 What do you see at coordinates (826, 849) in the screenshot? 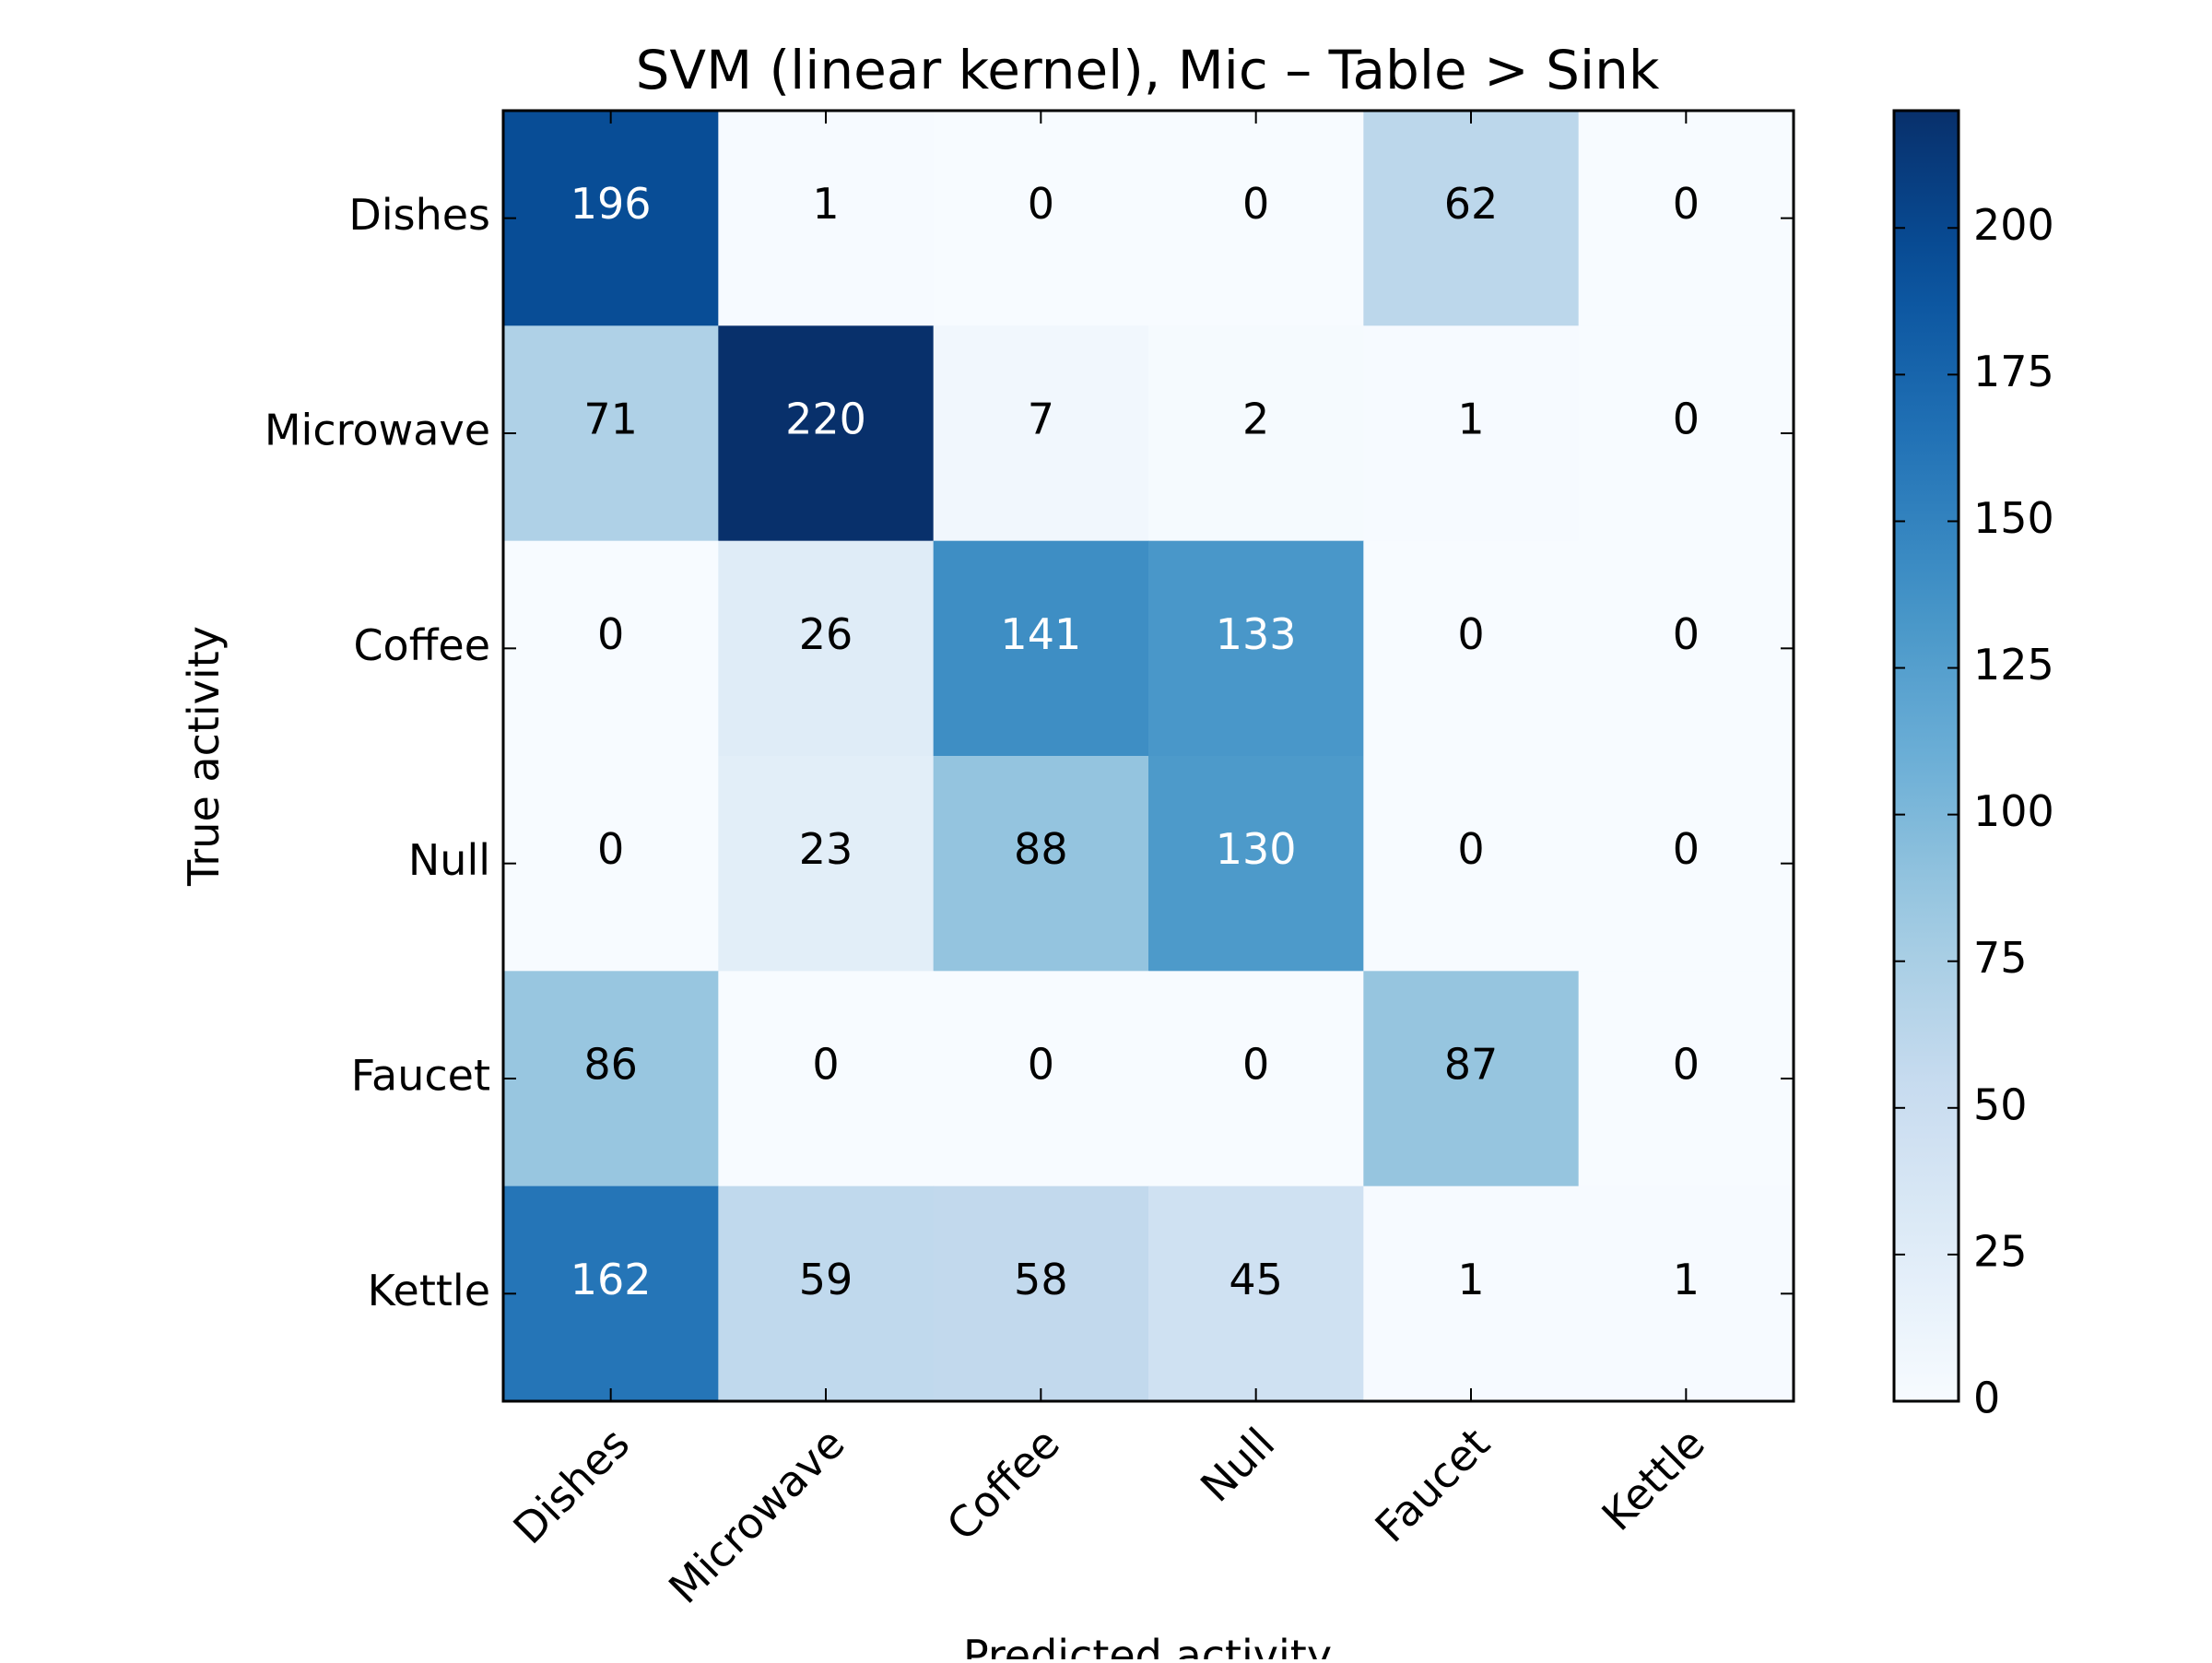
I see `cell-value-label: 23` at bounding box center [826, 849].